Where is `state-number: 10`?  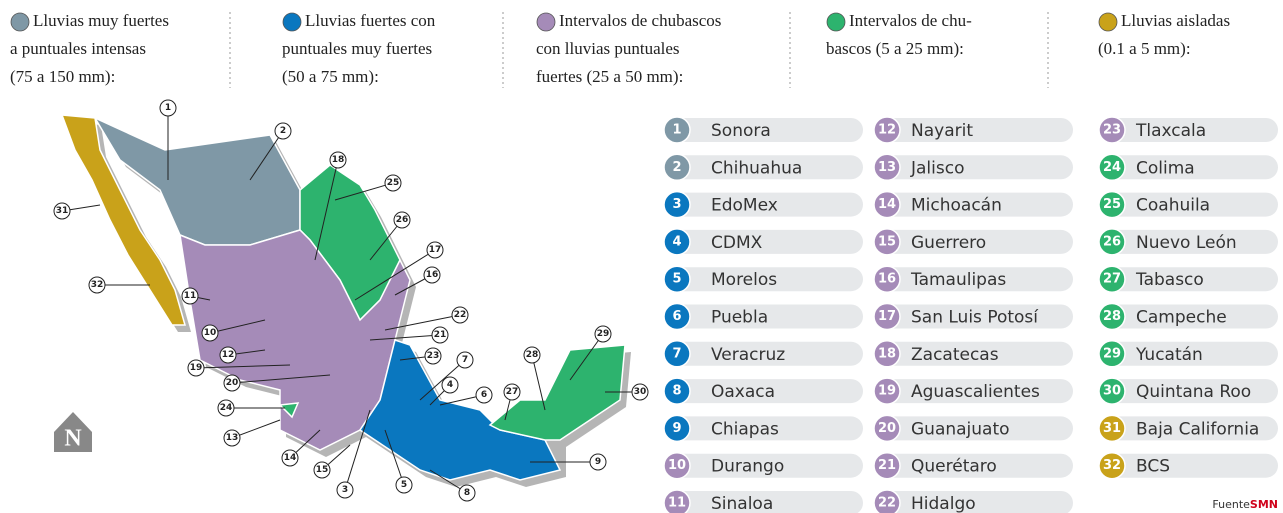
state-number: 10 is located at coordinates (677, 465).